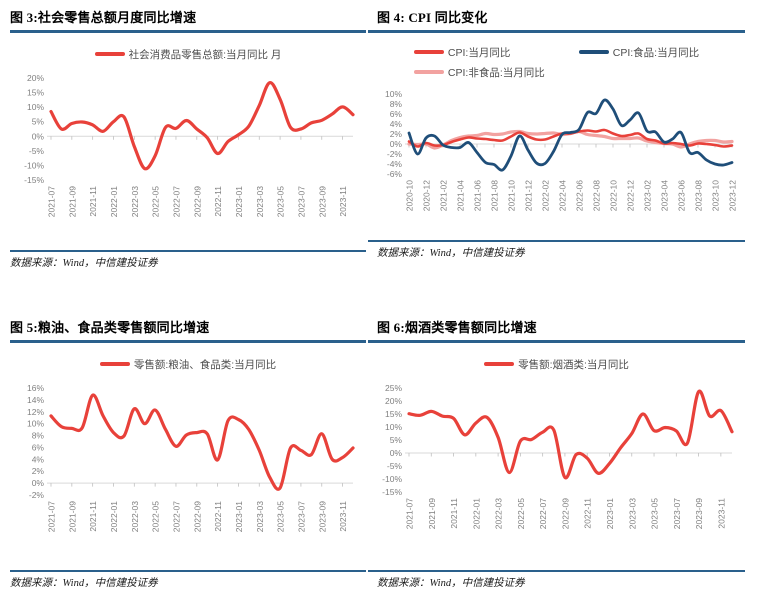 The image size is (771, 606). What do you see at coordinates (393, 388) in the screenshot?
I see `y-tick-label: 25%` at bounding box center [393, 388].